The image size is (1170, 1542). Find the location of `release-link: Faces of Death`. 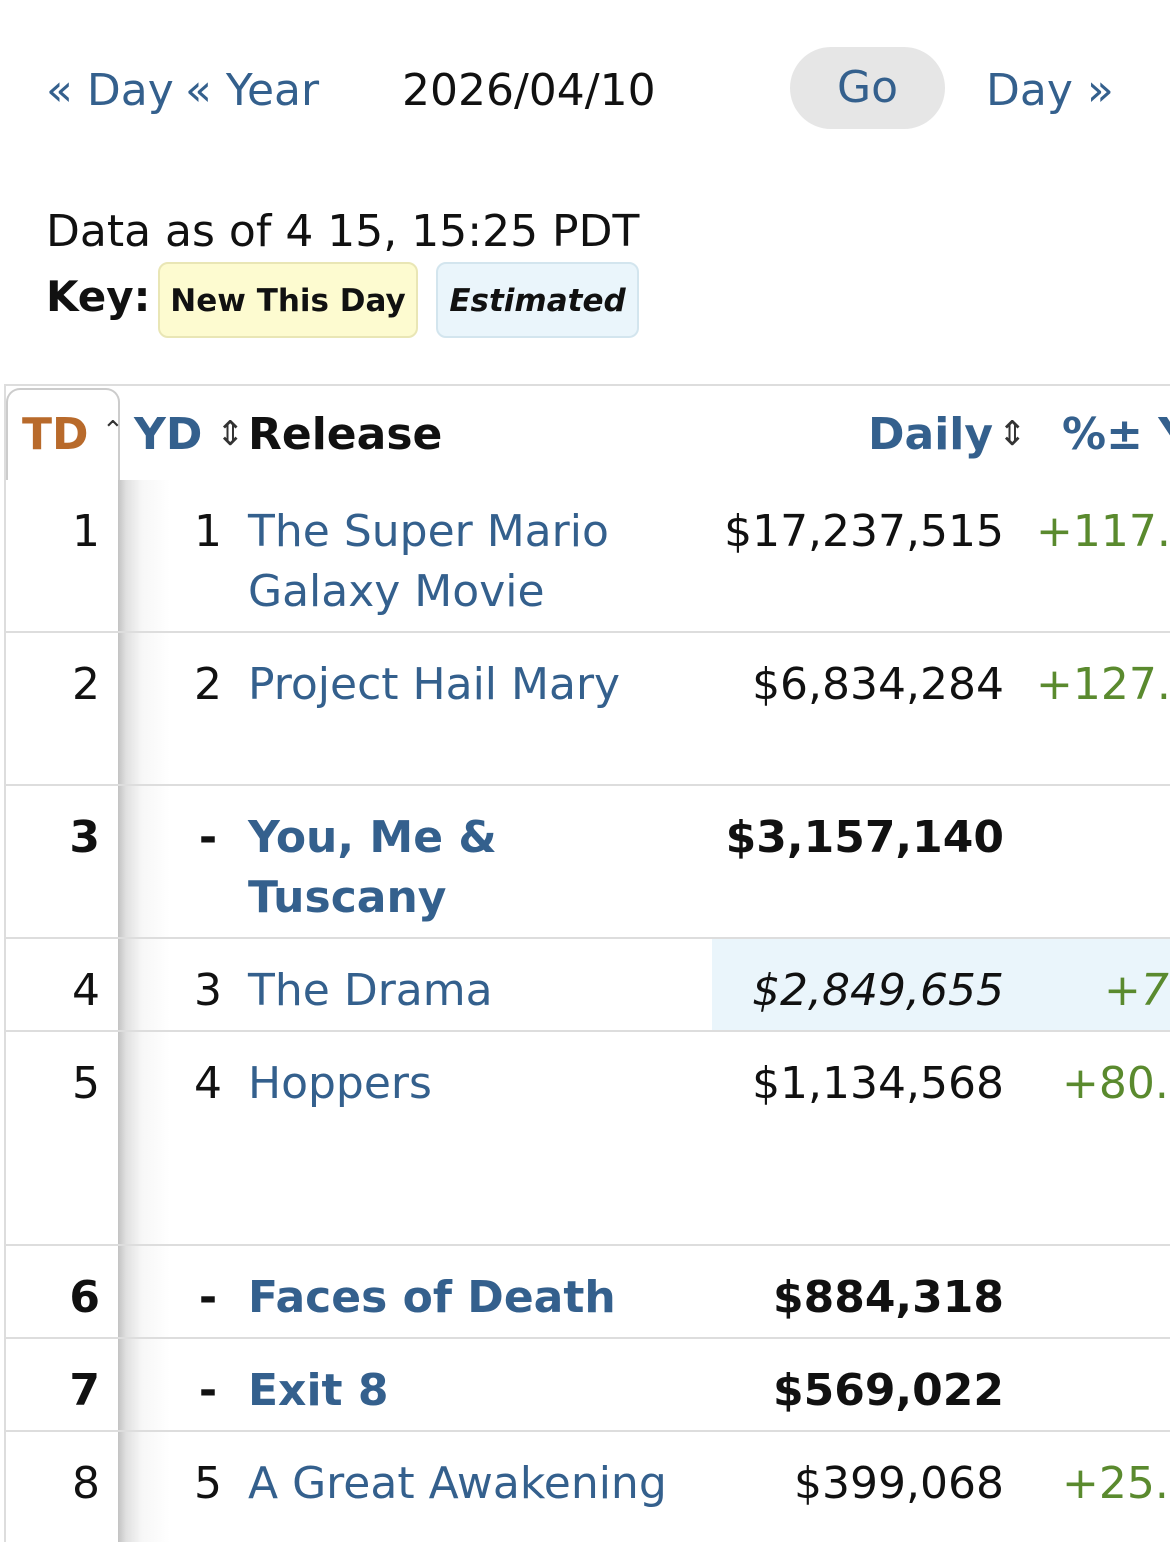

release-link: Faces of Death is located at coordinates (432, 1297).